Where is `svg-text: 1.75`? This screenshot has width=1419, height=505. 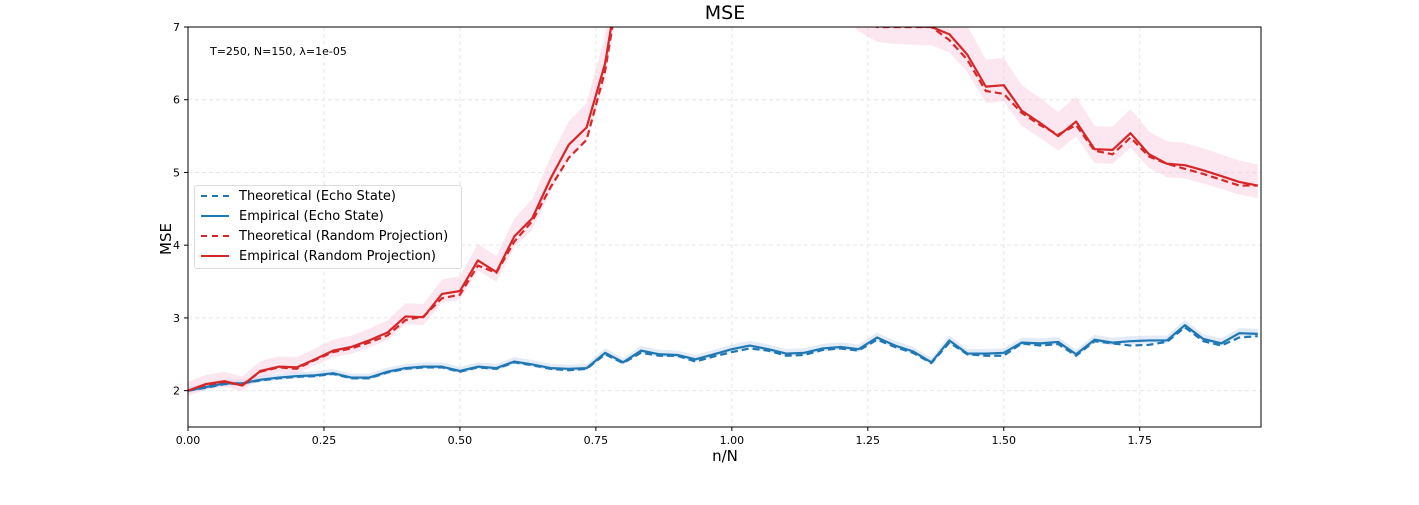
svg-text: 1.75 is located at coordinates (1139, 440).